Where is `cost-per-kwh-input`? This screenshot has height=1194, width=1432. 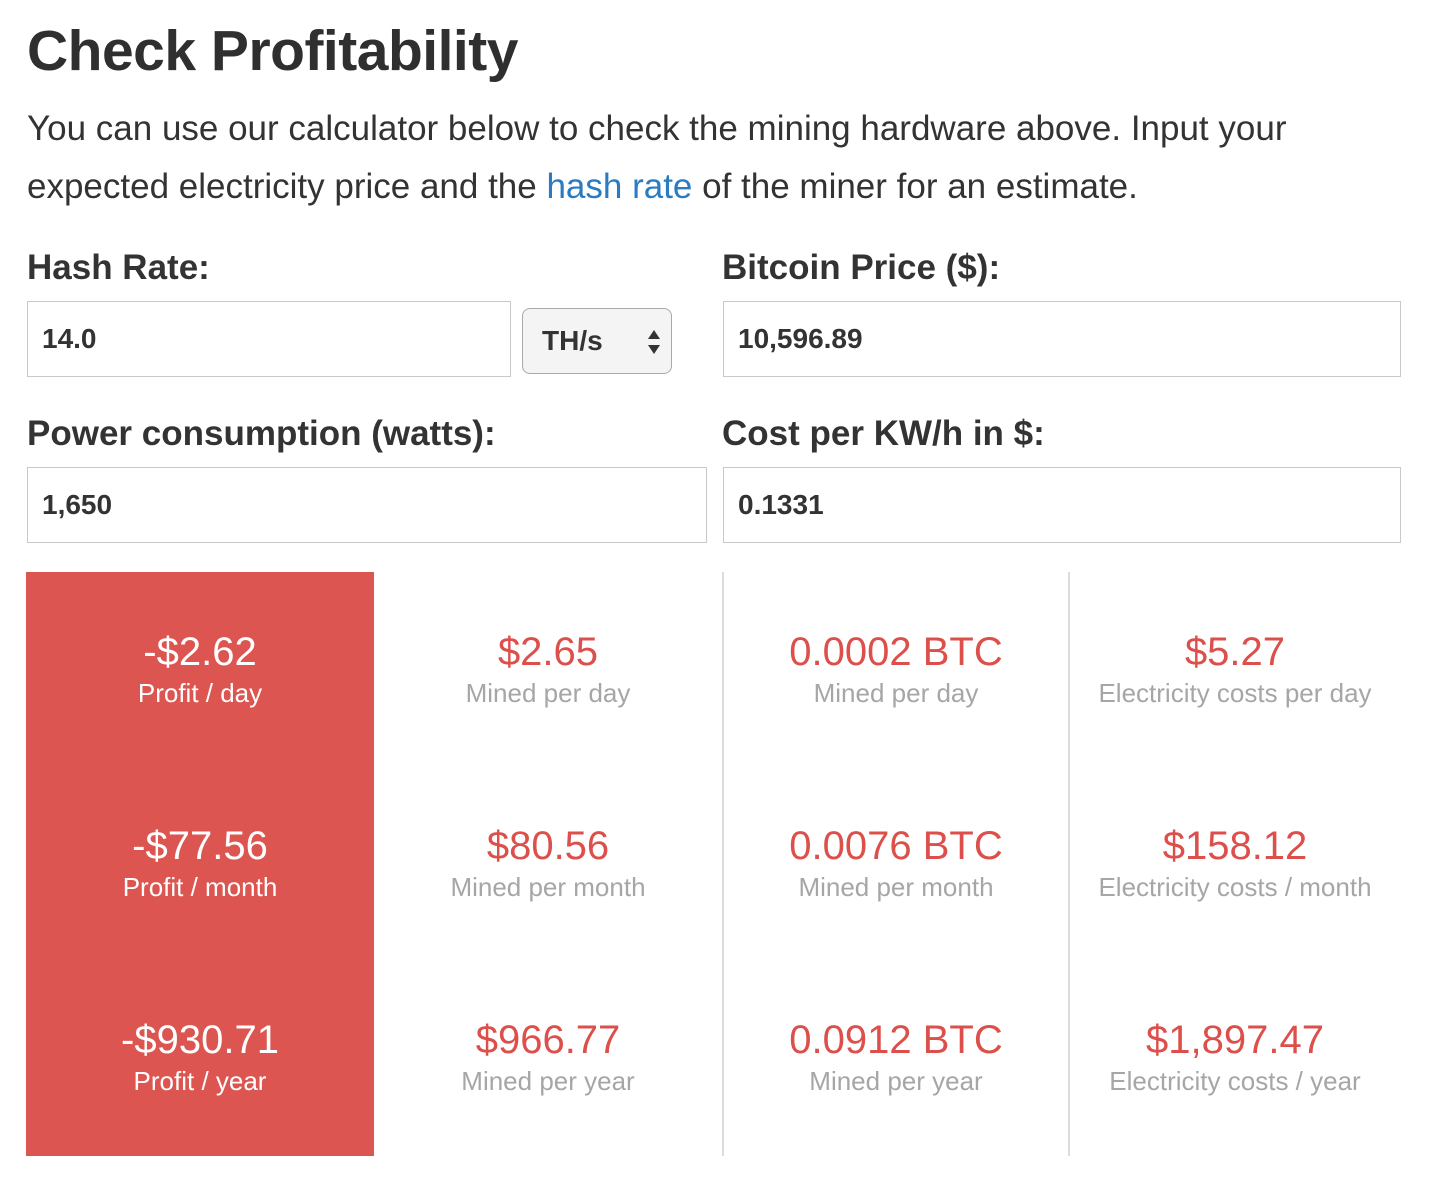 cost-per-kwh-input is located at coordinates (1062, 505).